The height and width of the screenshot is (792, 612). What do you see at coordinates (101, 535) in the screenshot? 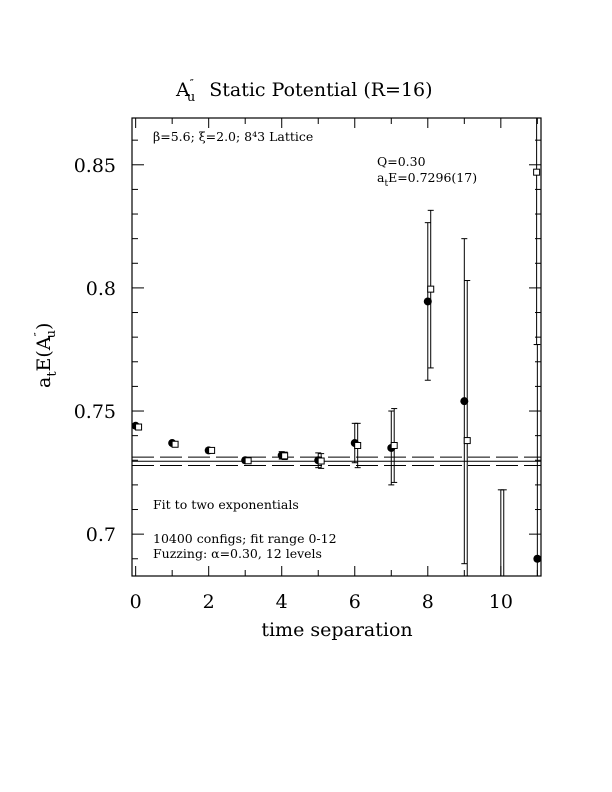
I see `y-tick-label: 0.7` at bounding box center [101, 535].